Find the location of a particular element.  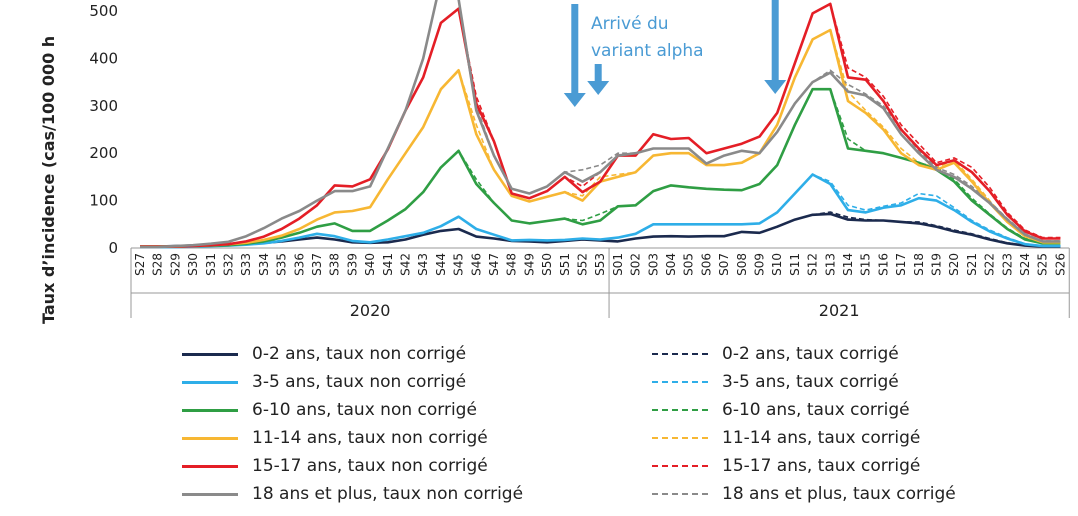

legend-label: 0-2 ans, taux corrigé is located at coordinates (810, 354).